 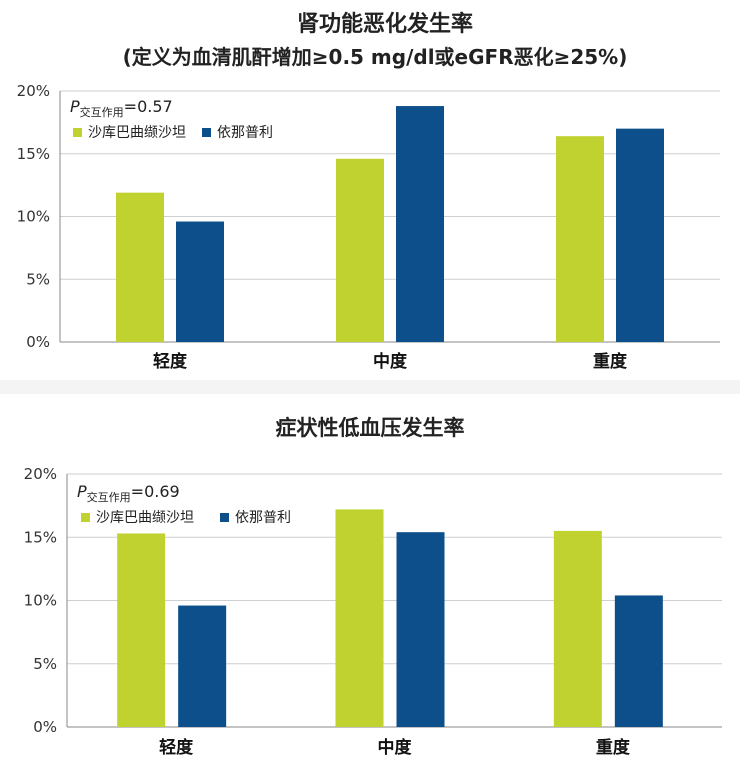 What do you see at coordinates (385, 24) in the screenshot?
I see `chart-title: 肾功能恶化发生率` at bounding box center [385, 24].